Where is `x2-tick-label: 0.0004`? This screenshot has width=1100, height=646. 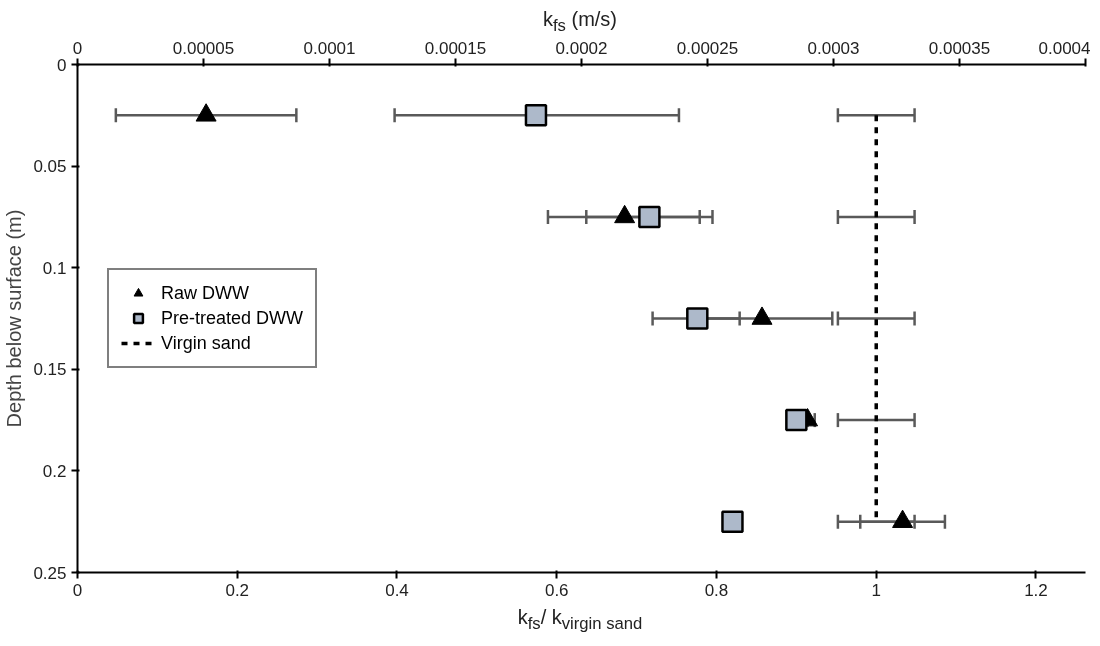 x2-tick-label: 0.0004 is located at coordinates (1064, 48).